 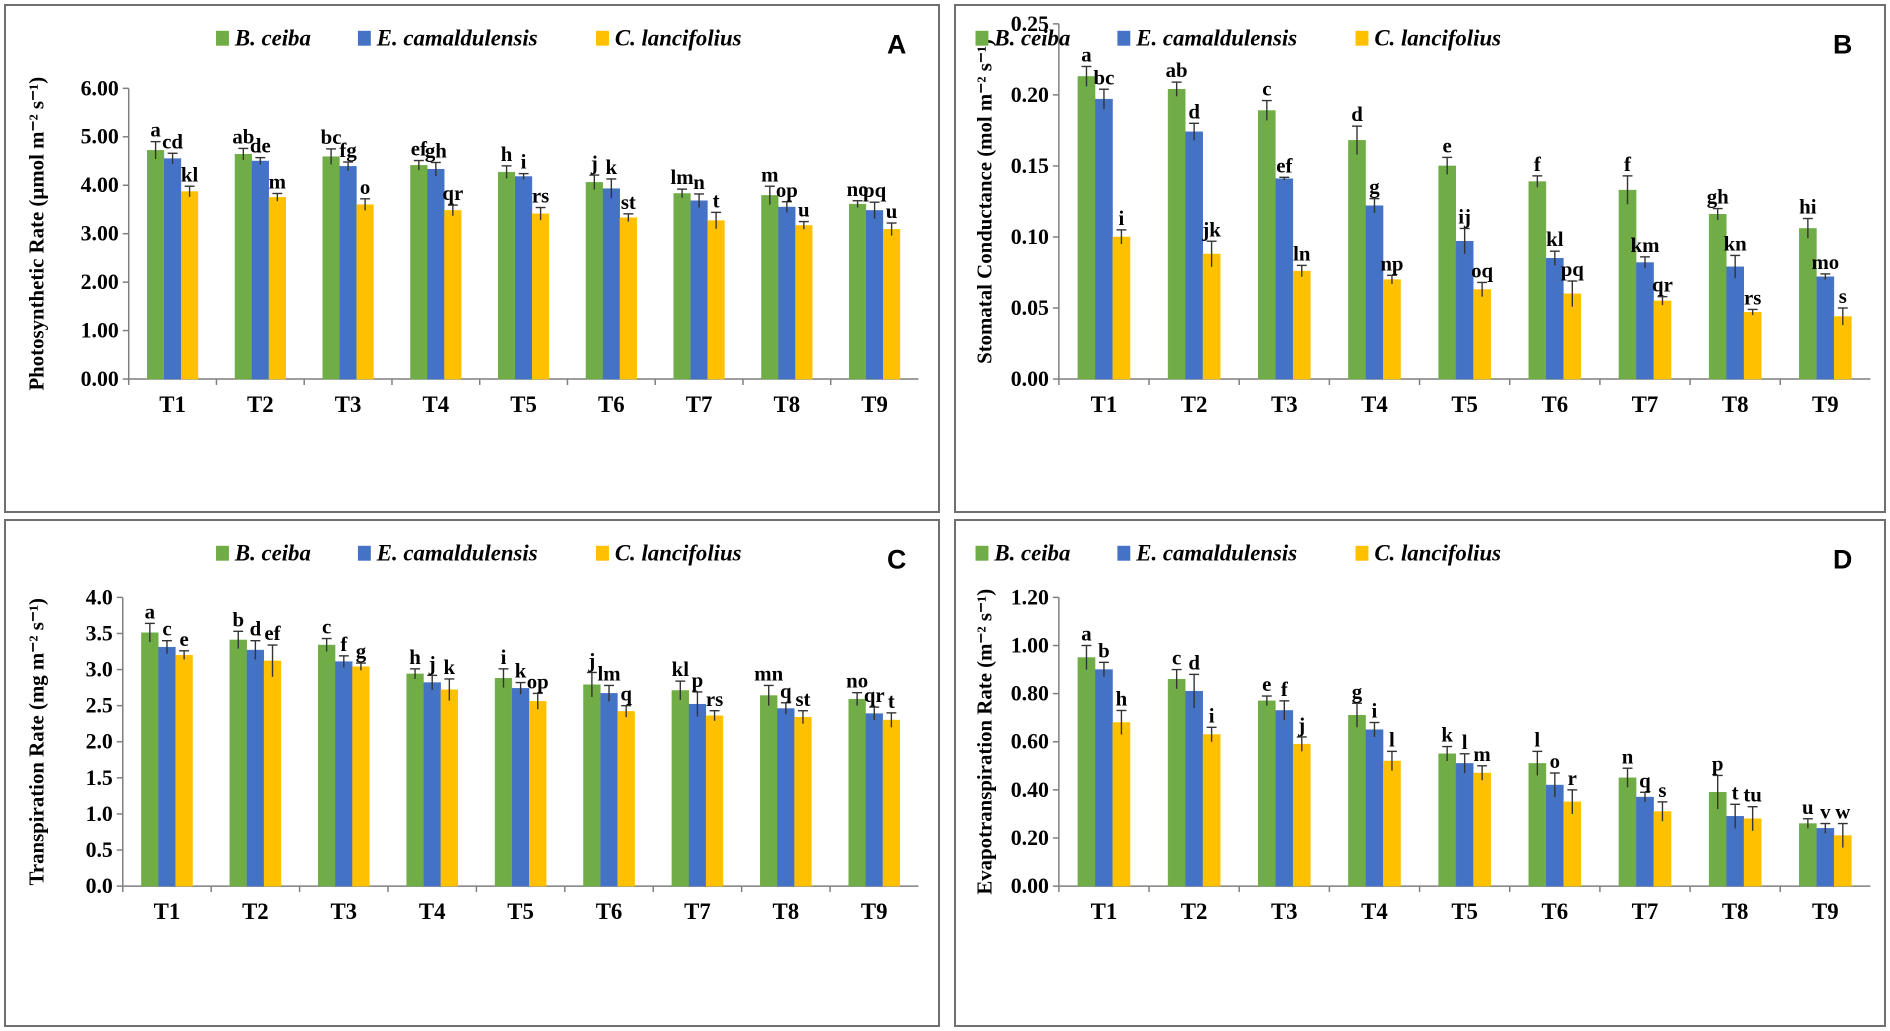 I want to click on significance-letter: v, so click(x=1825, y=812).